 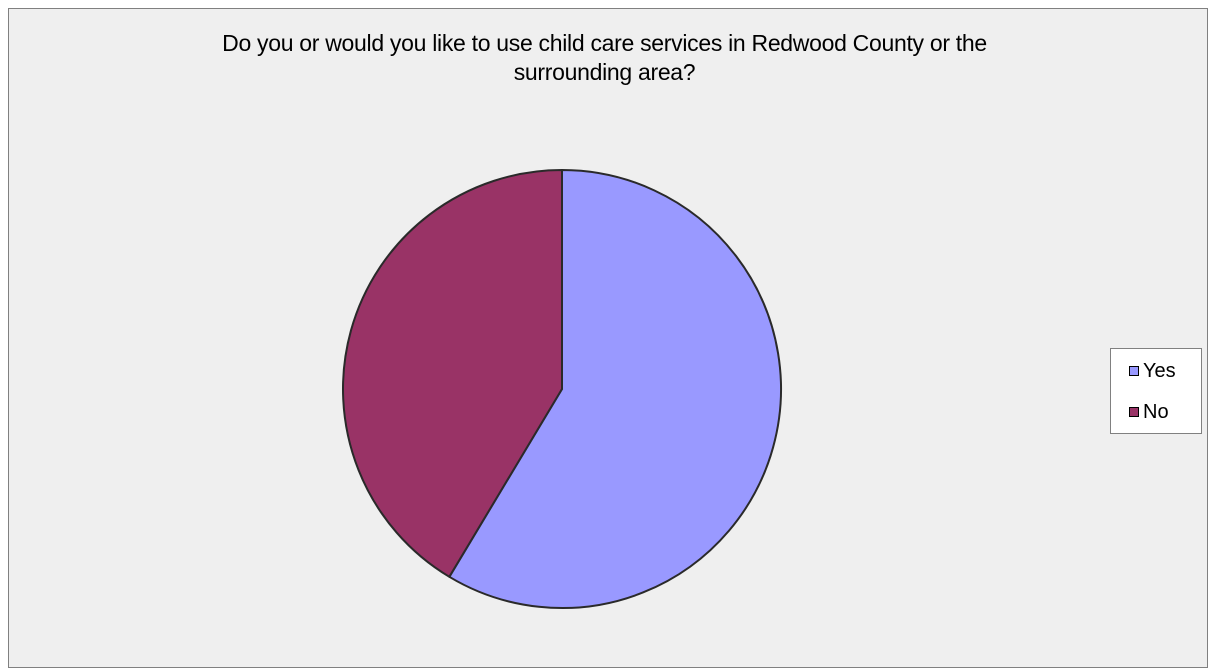 What do you see at coordinates (604, 72) in the screenshot?
I see `chart-title-line-2: surrounding area?` at bounding box center [604, 72].